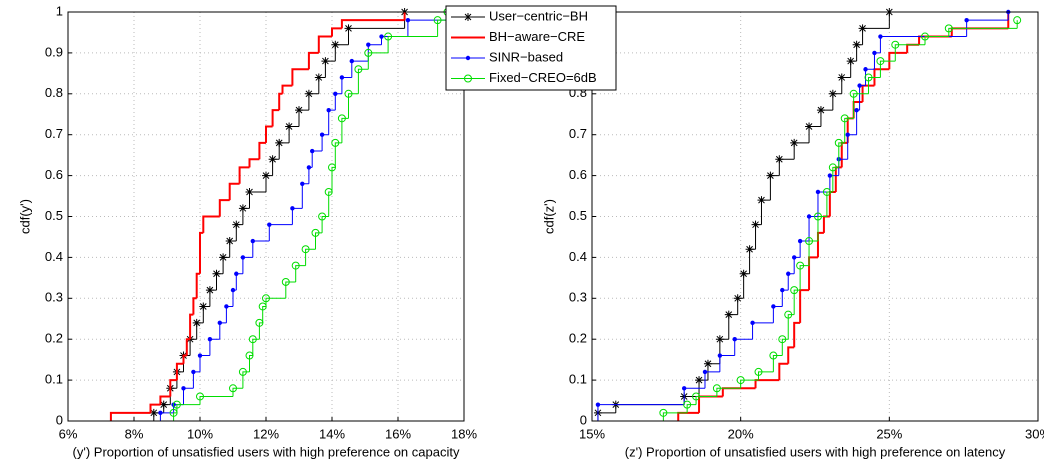 The image size is (1044, 466). Describe the element at coordinates (578, 297) in the screenshot. I see `y-tick-label: 0.3` at that location.